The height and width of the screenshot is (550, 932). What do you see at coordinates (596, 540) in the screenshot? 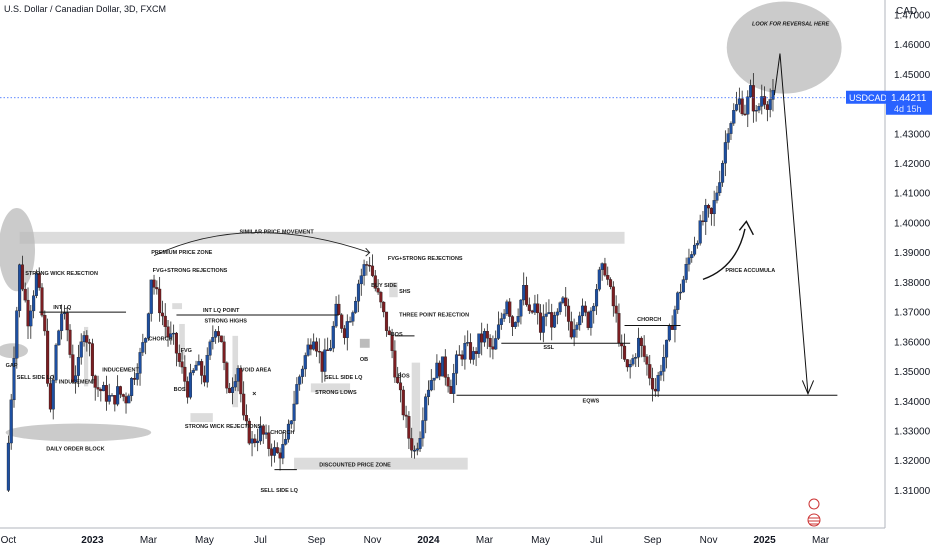
I see `x-tick-label: Jul` at bounding box center [596, 540].